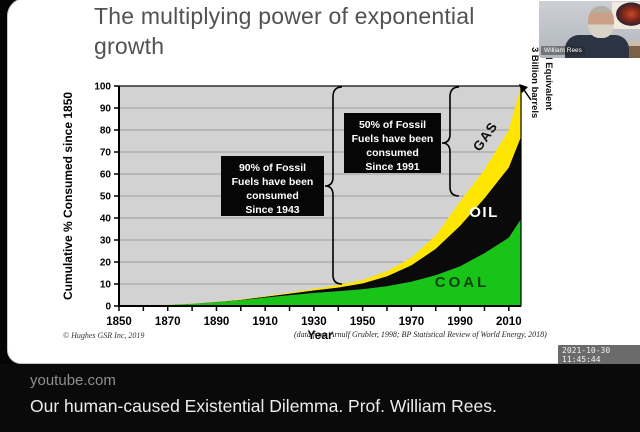 This screenshot has height=432, width=640. I want to click on copyright-note: © Hughes GSR Inc, 2019, so click(104, 335).